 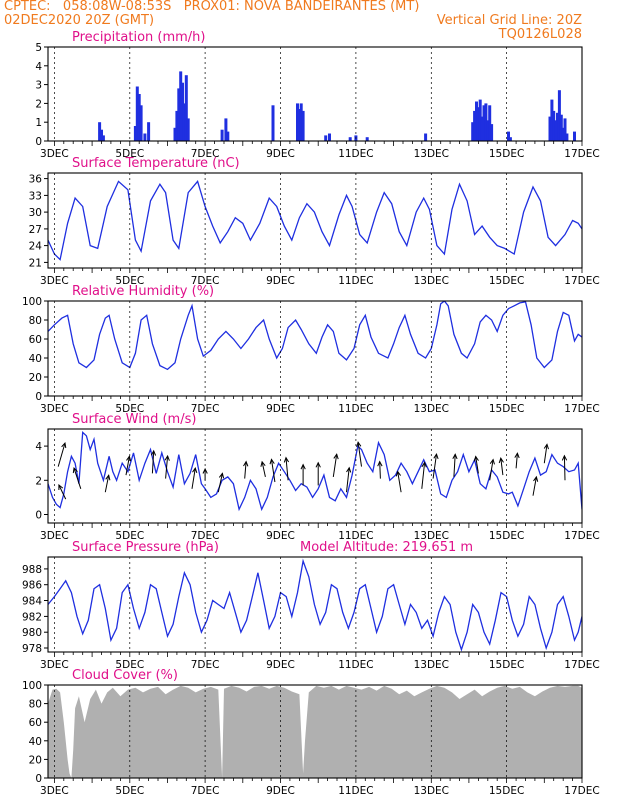 I want to click on header-run-code: TQ0126L028, so click(x=540, y=34).